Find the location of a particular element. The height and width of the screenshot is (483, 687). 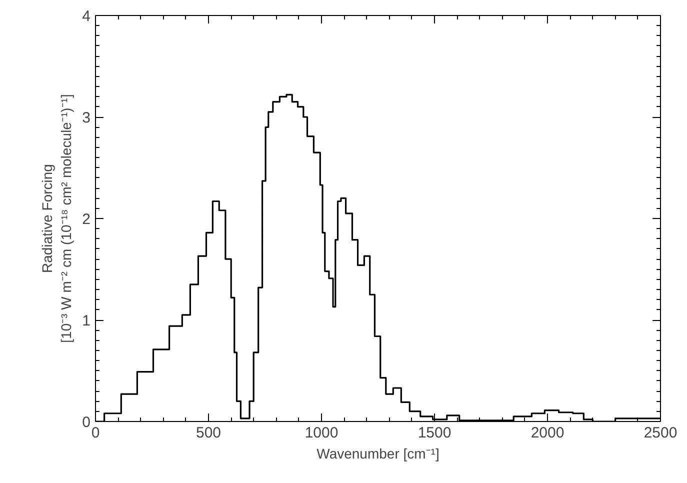

x-tick-label: 500 is located at coordinates (209, 433).